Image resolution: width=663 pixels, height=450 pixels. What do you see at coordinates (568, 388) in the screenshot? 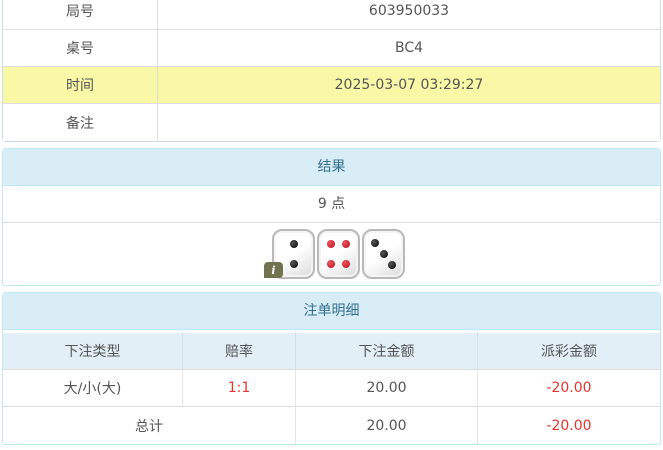
I see `bet-payout: -20.00` at bounding box center [568, 388].